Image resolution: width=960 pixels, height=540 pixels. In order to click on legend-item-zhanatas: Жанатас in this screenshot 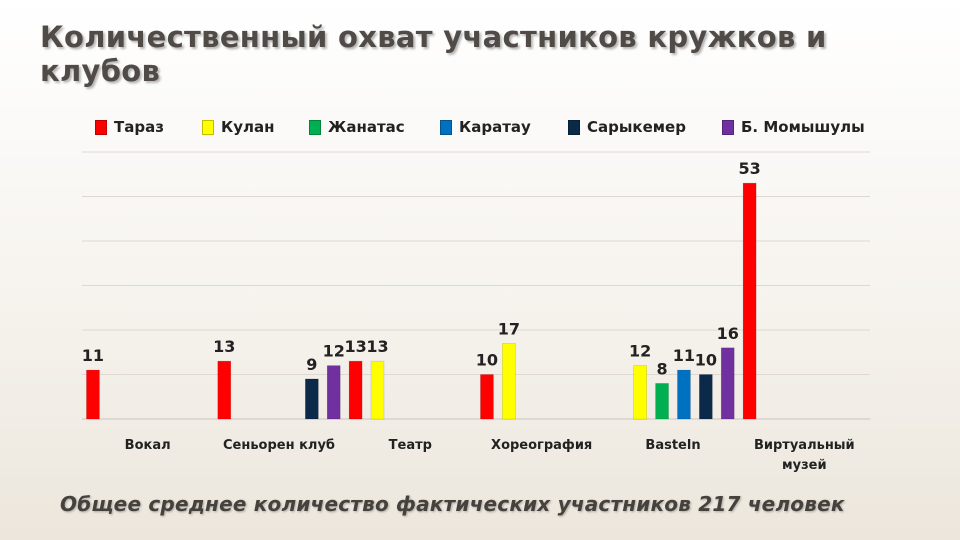, I will do `click(357, 127)`.